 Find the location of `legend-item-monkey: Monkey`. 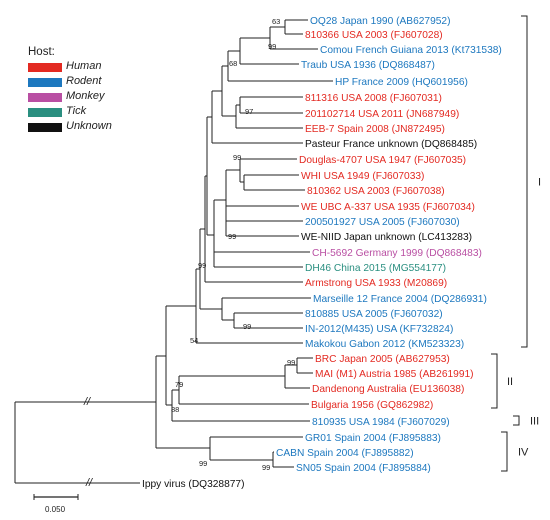

legend-item-monkey: Monkey is located at coordinates (83, 97).